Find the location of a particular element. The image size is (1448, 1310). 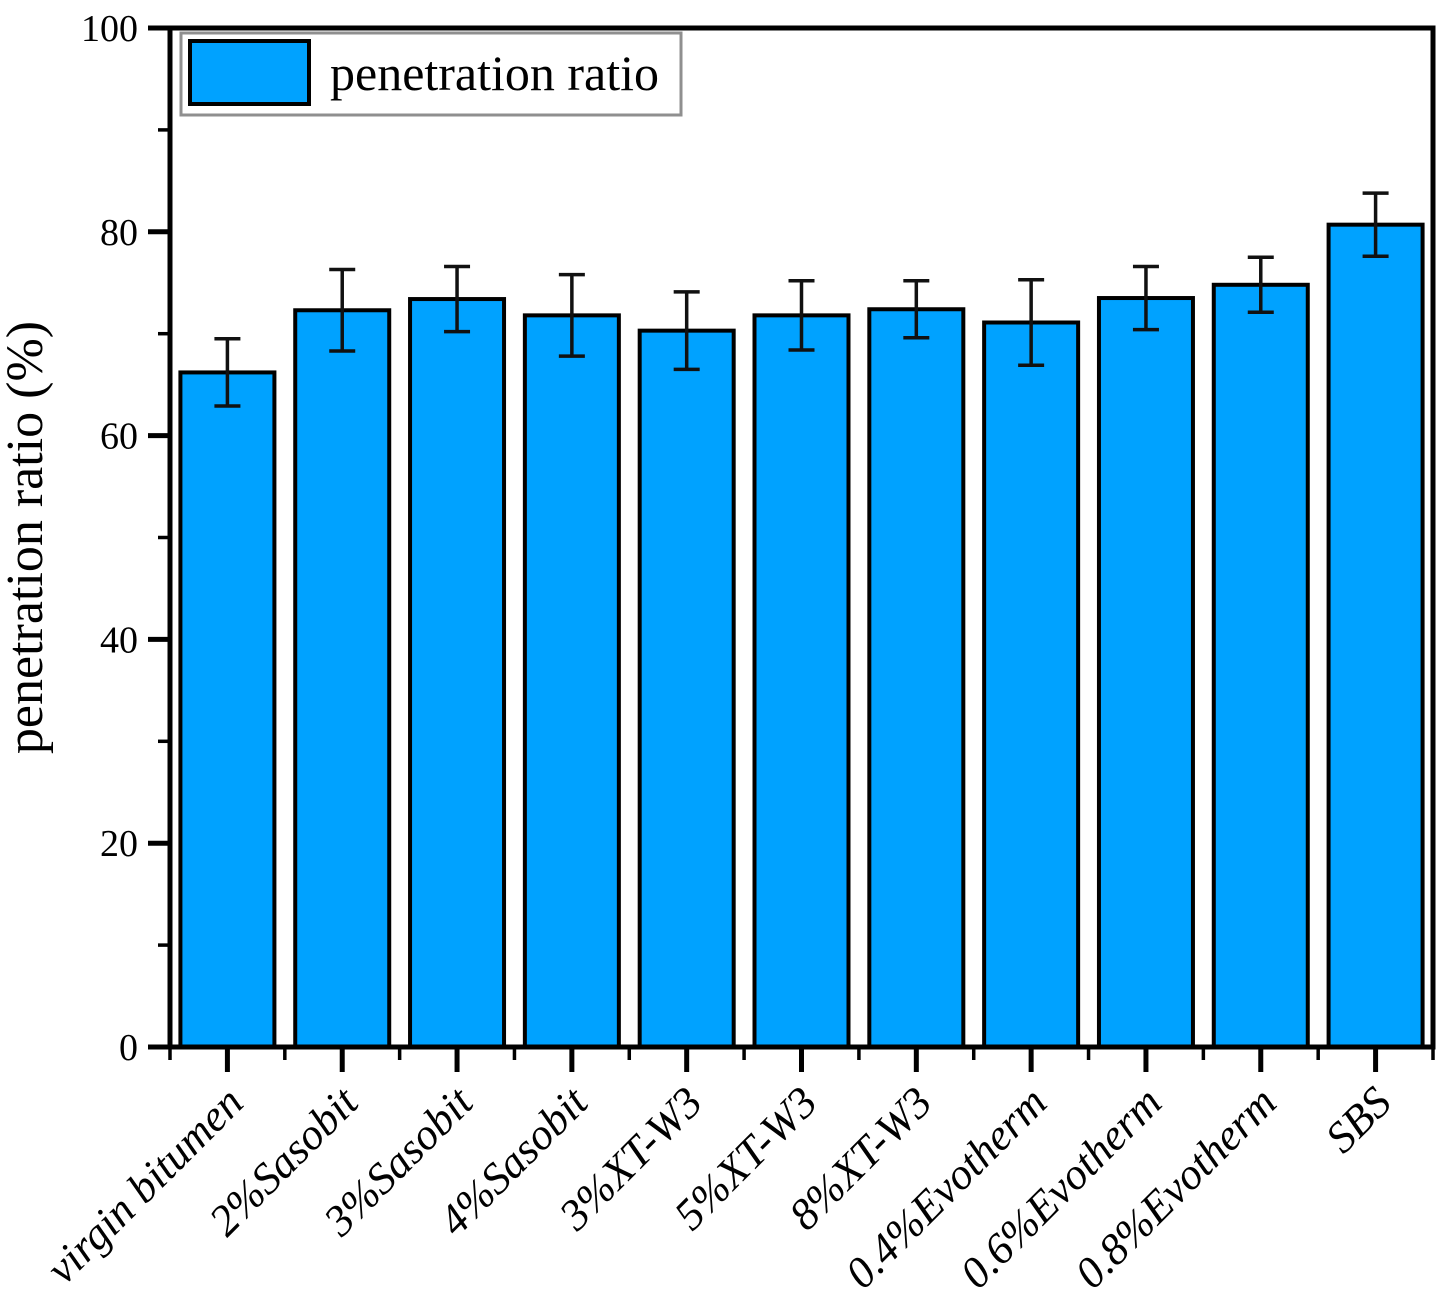

bar-4%Sasobit is located at coordinates (571, 681).